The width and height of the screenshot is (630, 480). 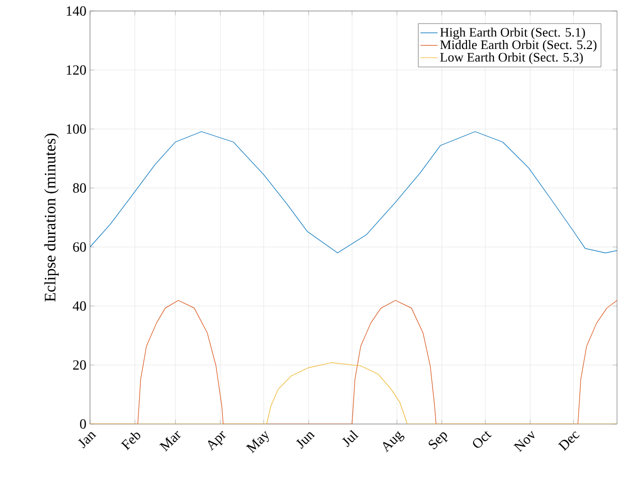 I want to click on x-tick-label: Jul, so click(x=350, y=439).